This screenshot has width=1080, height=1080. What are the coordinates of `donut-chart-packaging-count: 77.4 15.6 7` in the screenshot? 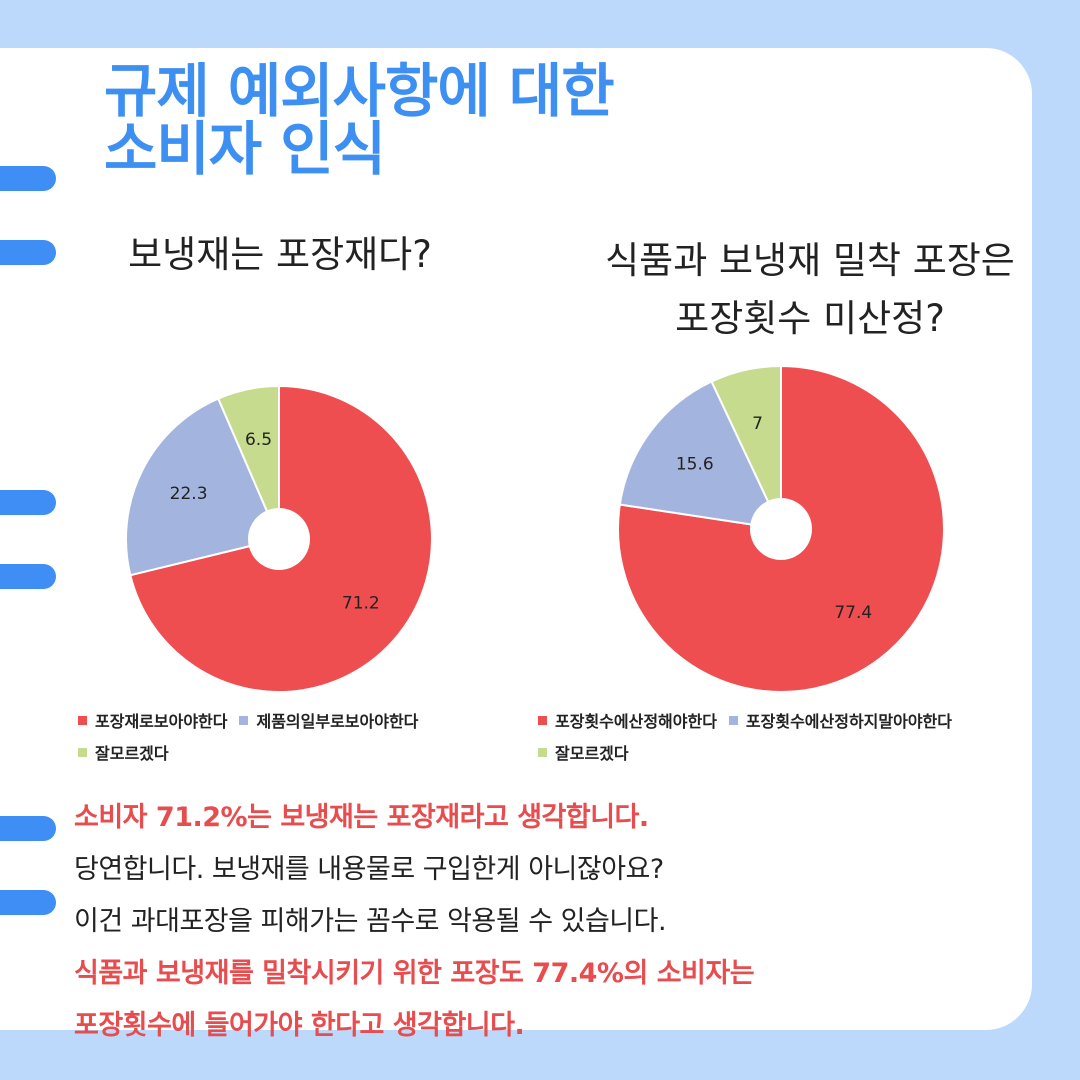 It's located at (781, 528).